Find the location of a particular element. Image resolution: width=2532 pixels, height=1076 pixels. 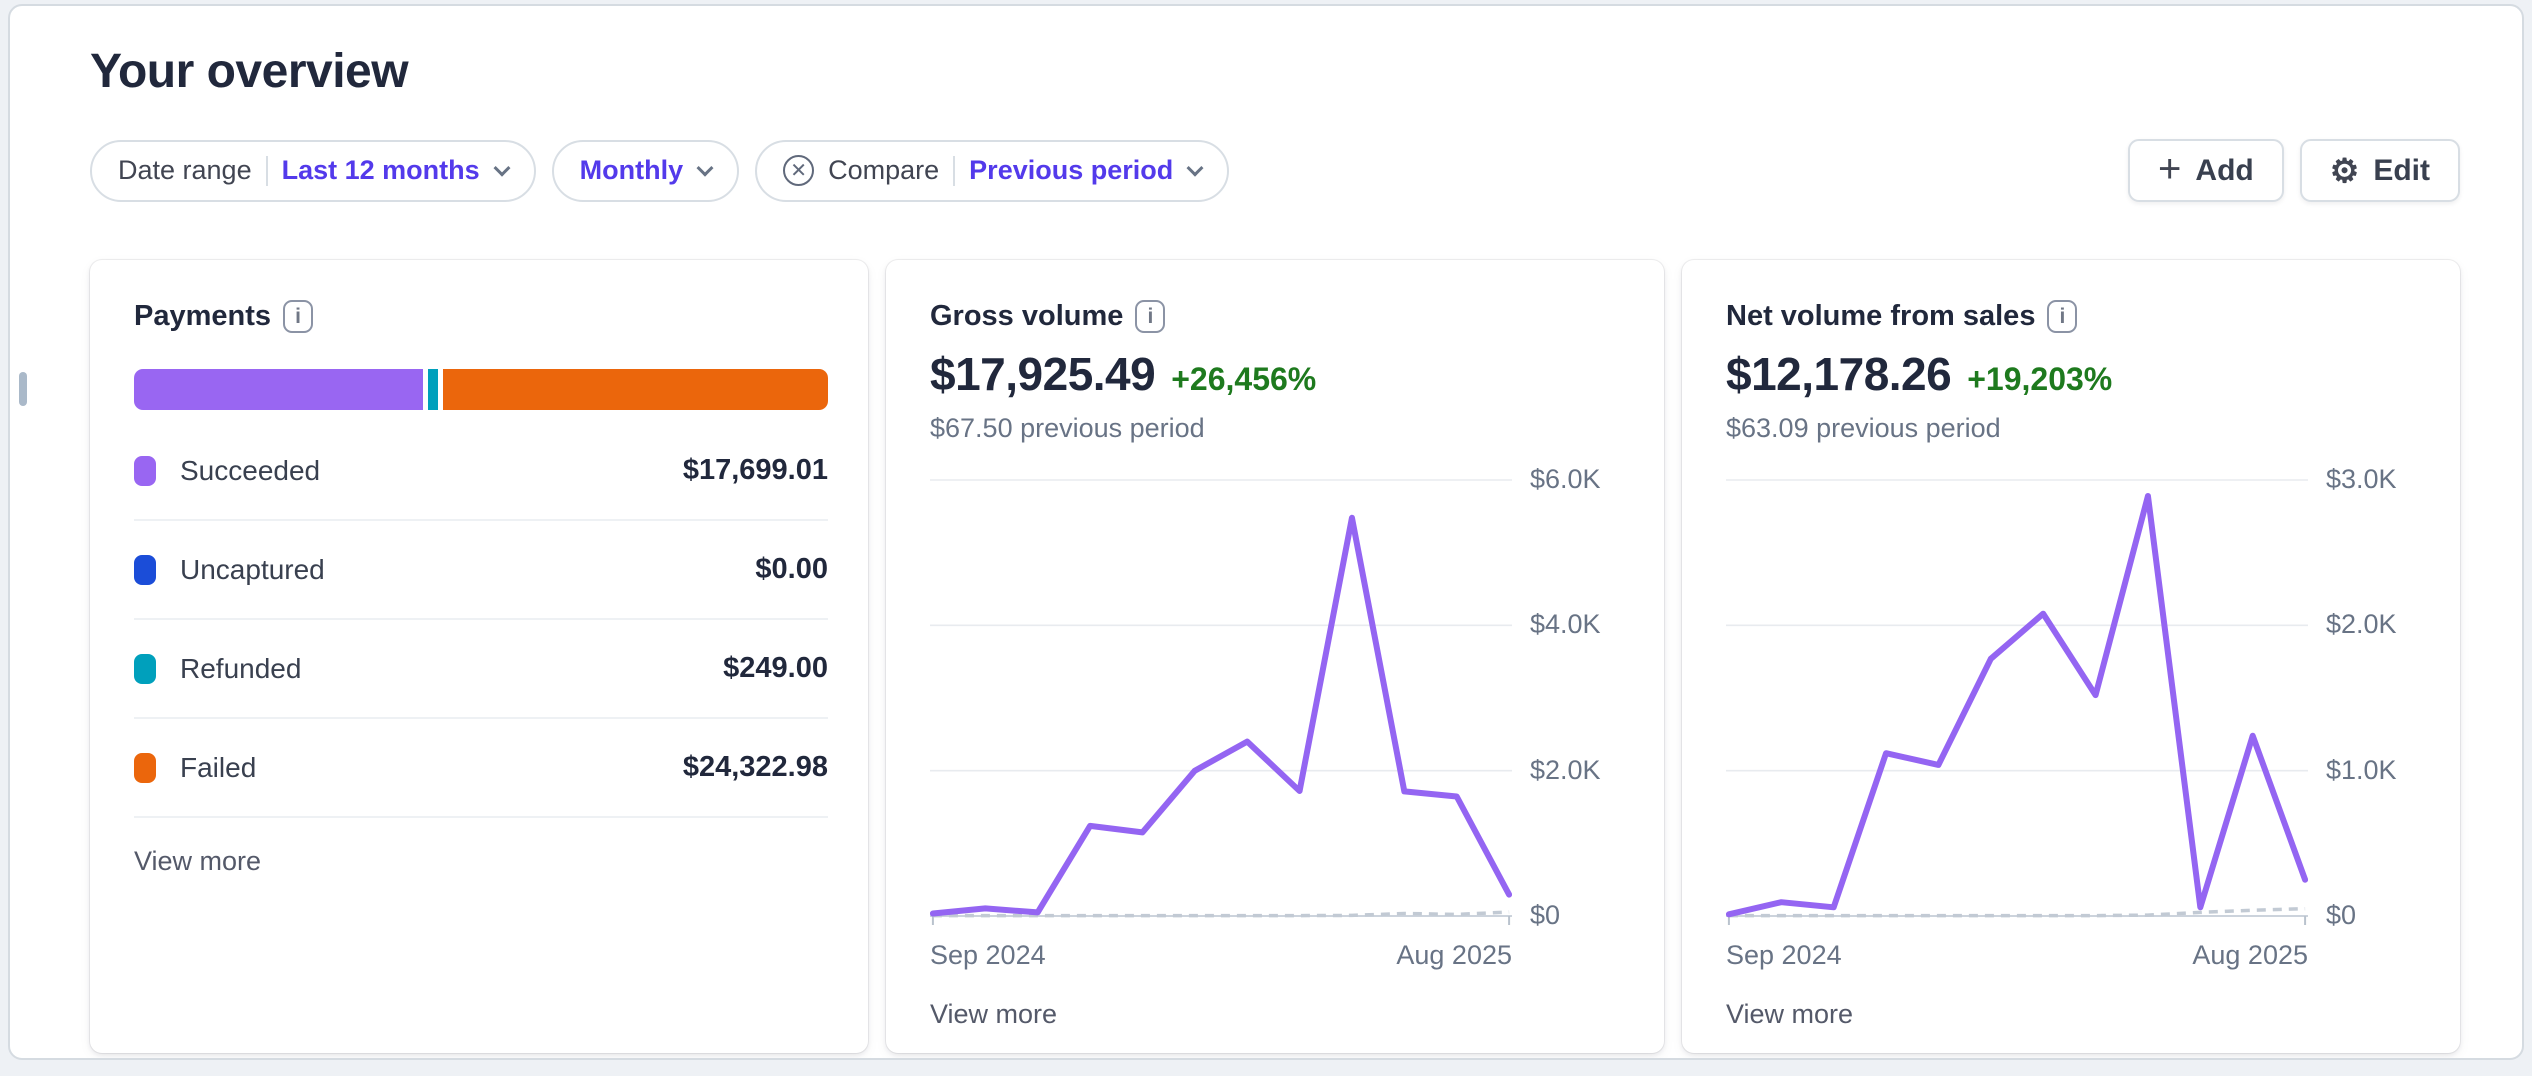

gross-volume-title: Gross volume is located at coordinates (1027, 316).